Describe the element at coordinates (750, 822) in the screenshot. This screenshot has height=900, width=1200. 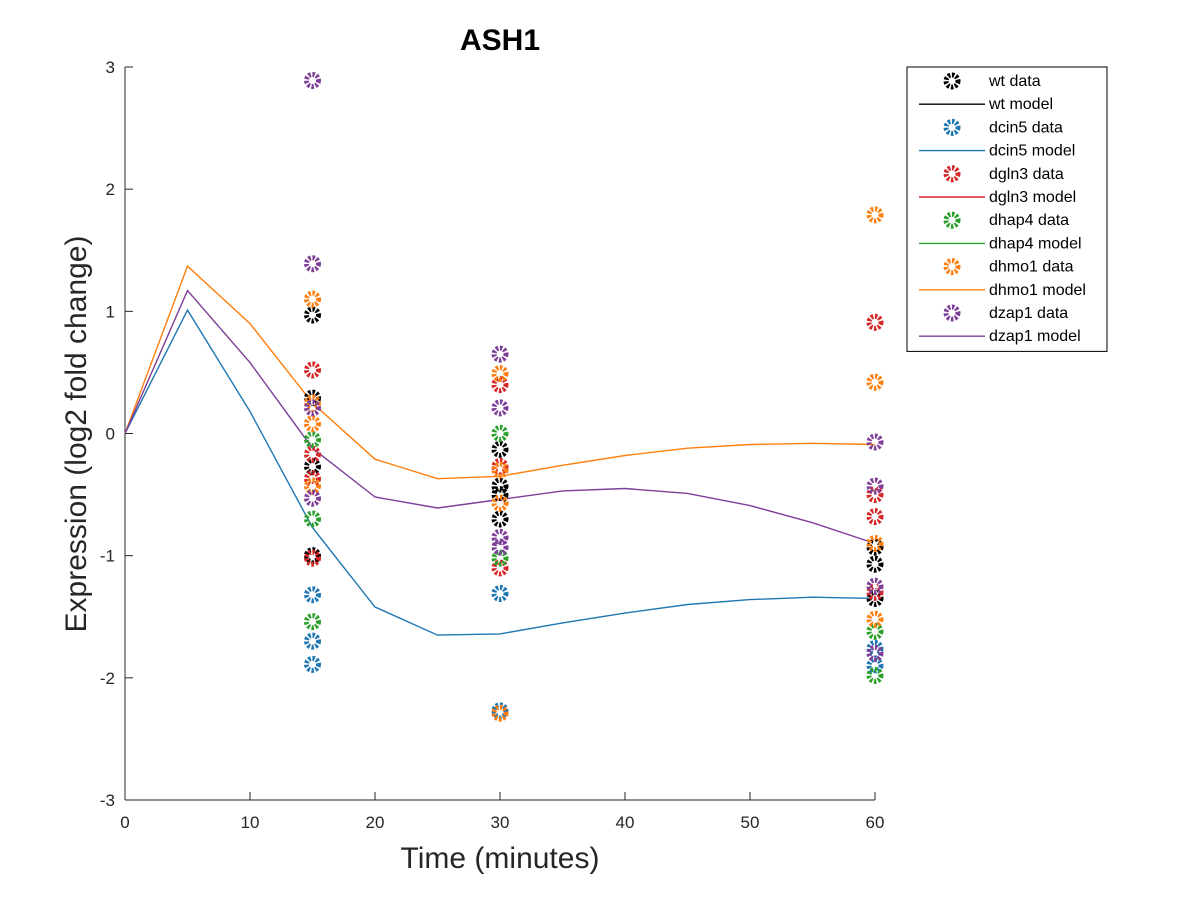
I see `x-tick-label: 50` at that location.